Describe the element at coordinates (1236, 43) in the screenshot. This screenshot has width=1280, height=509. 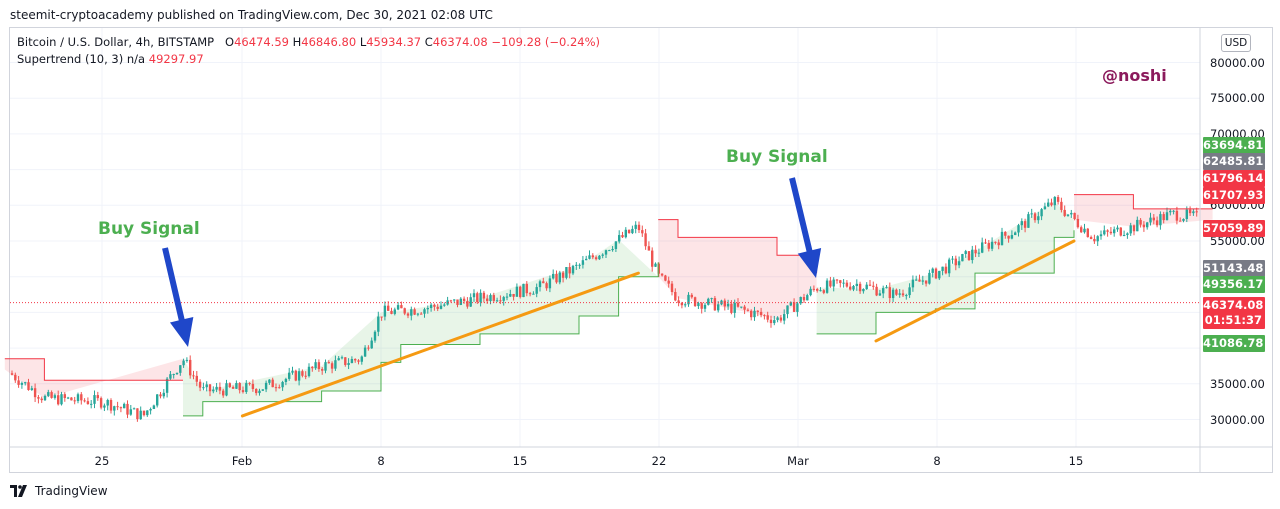
I see `currency-button: USD` at that location.